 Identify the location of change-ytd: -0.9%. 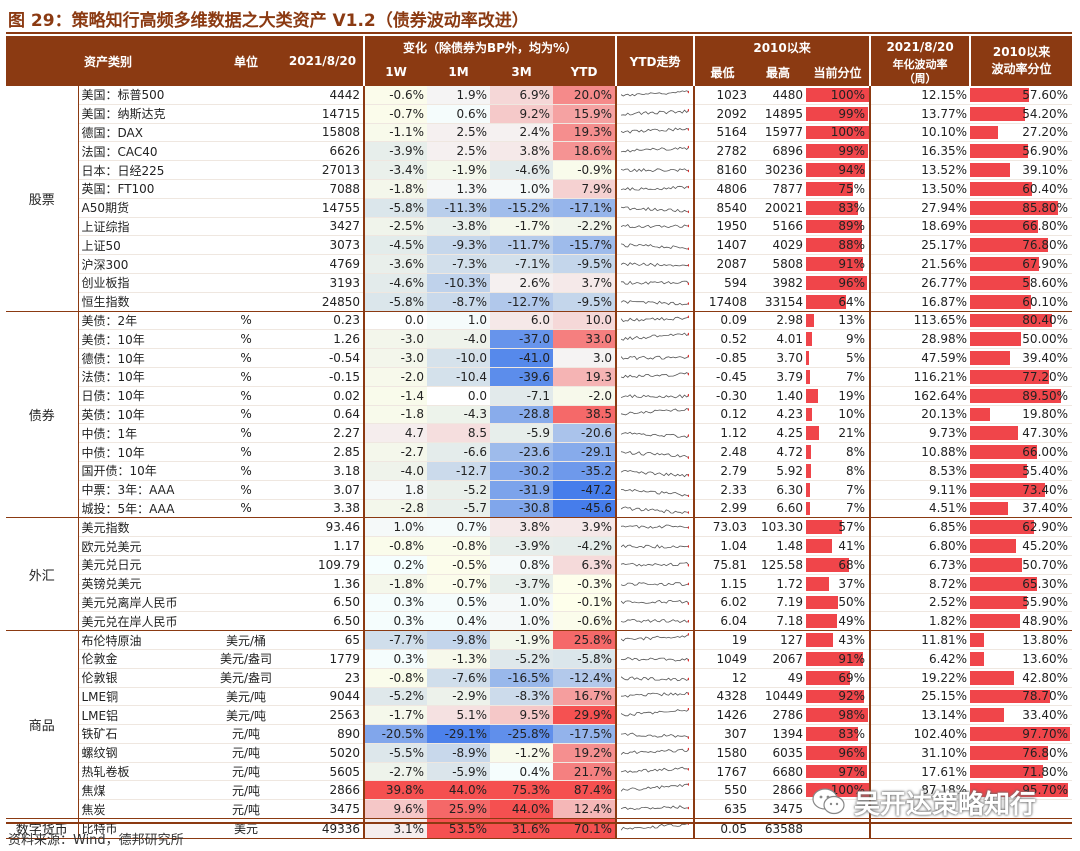
(585, 170).